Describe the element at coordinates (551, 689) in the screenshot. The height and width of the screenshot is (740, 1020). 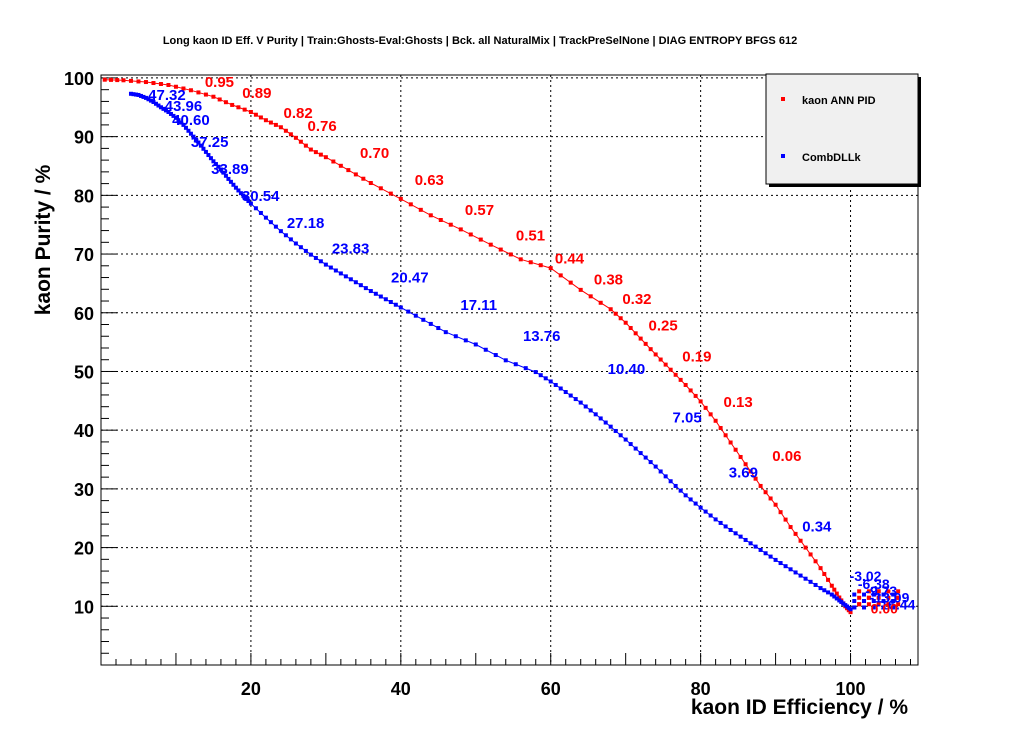
I see `x-tick-label-60: 60` at that location.